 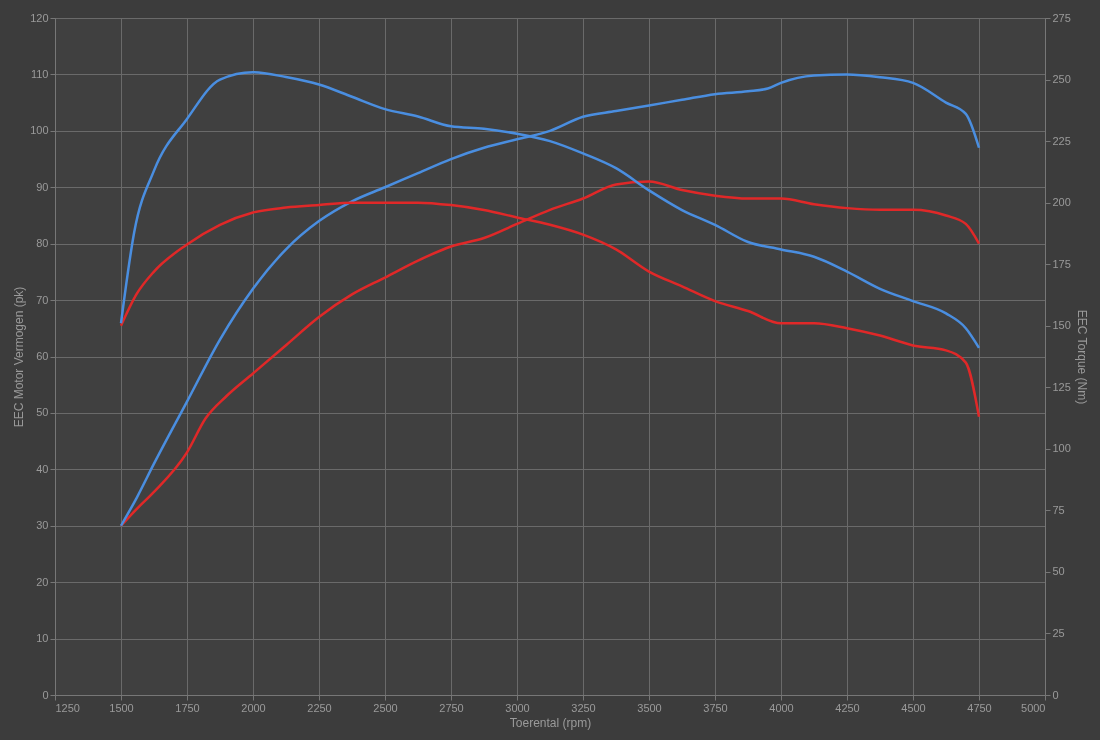 What do you see at coordinates (19, 357) in the screenshot?
I see `y-axis-title: EEC Motor Vermogen (pk)` at bounding box center [19, 357].